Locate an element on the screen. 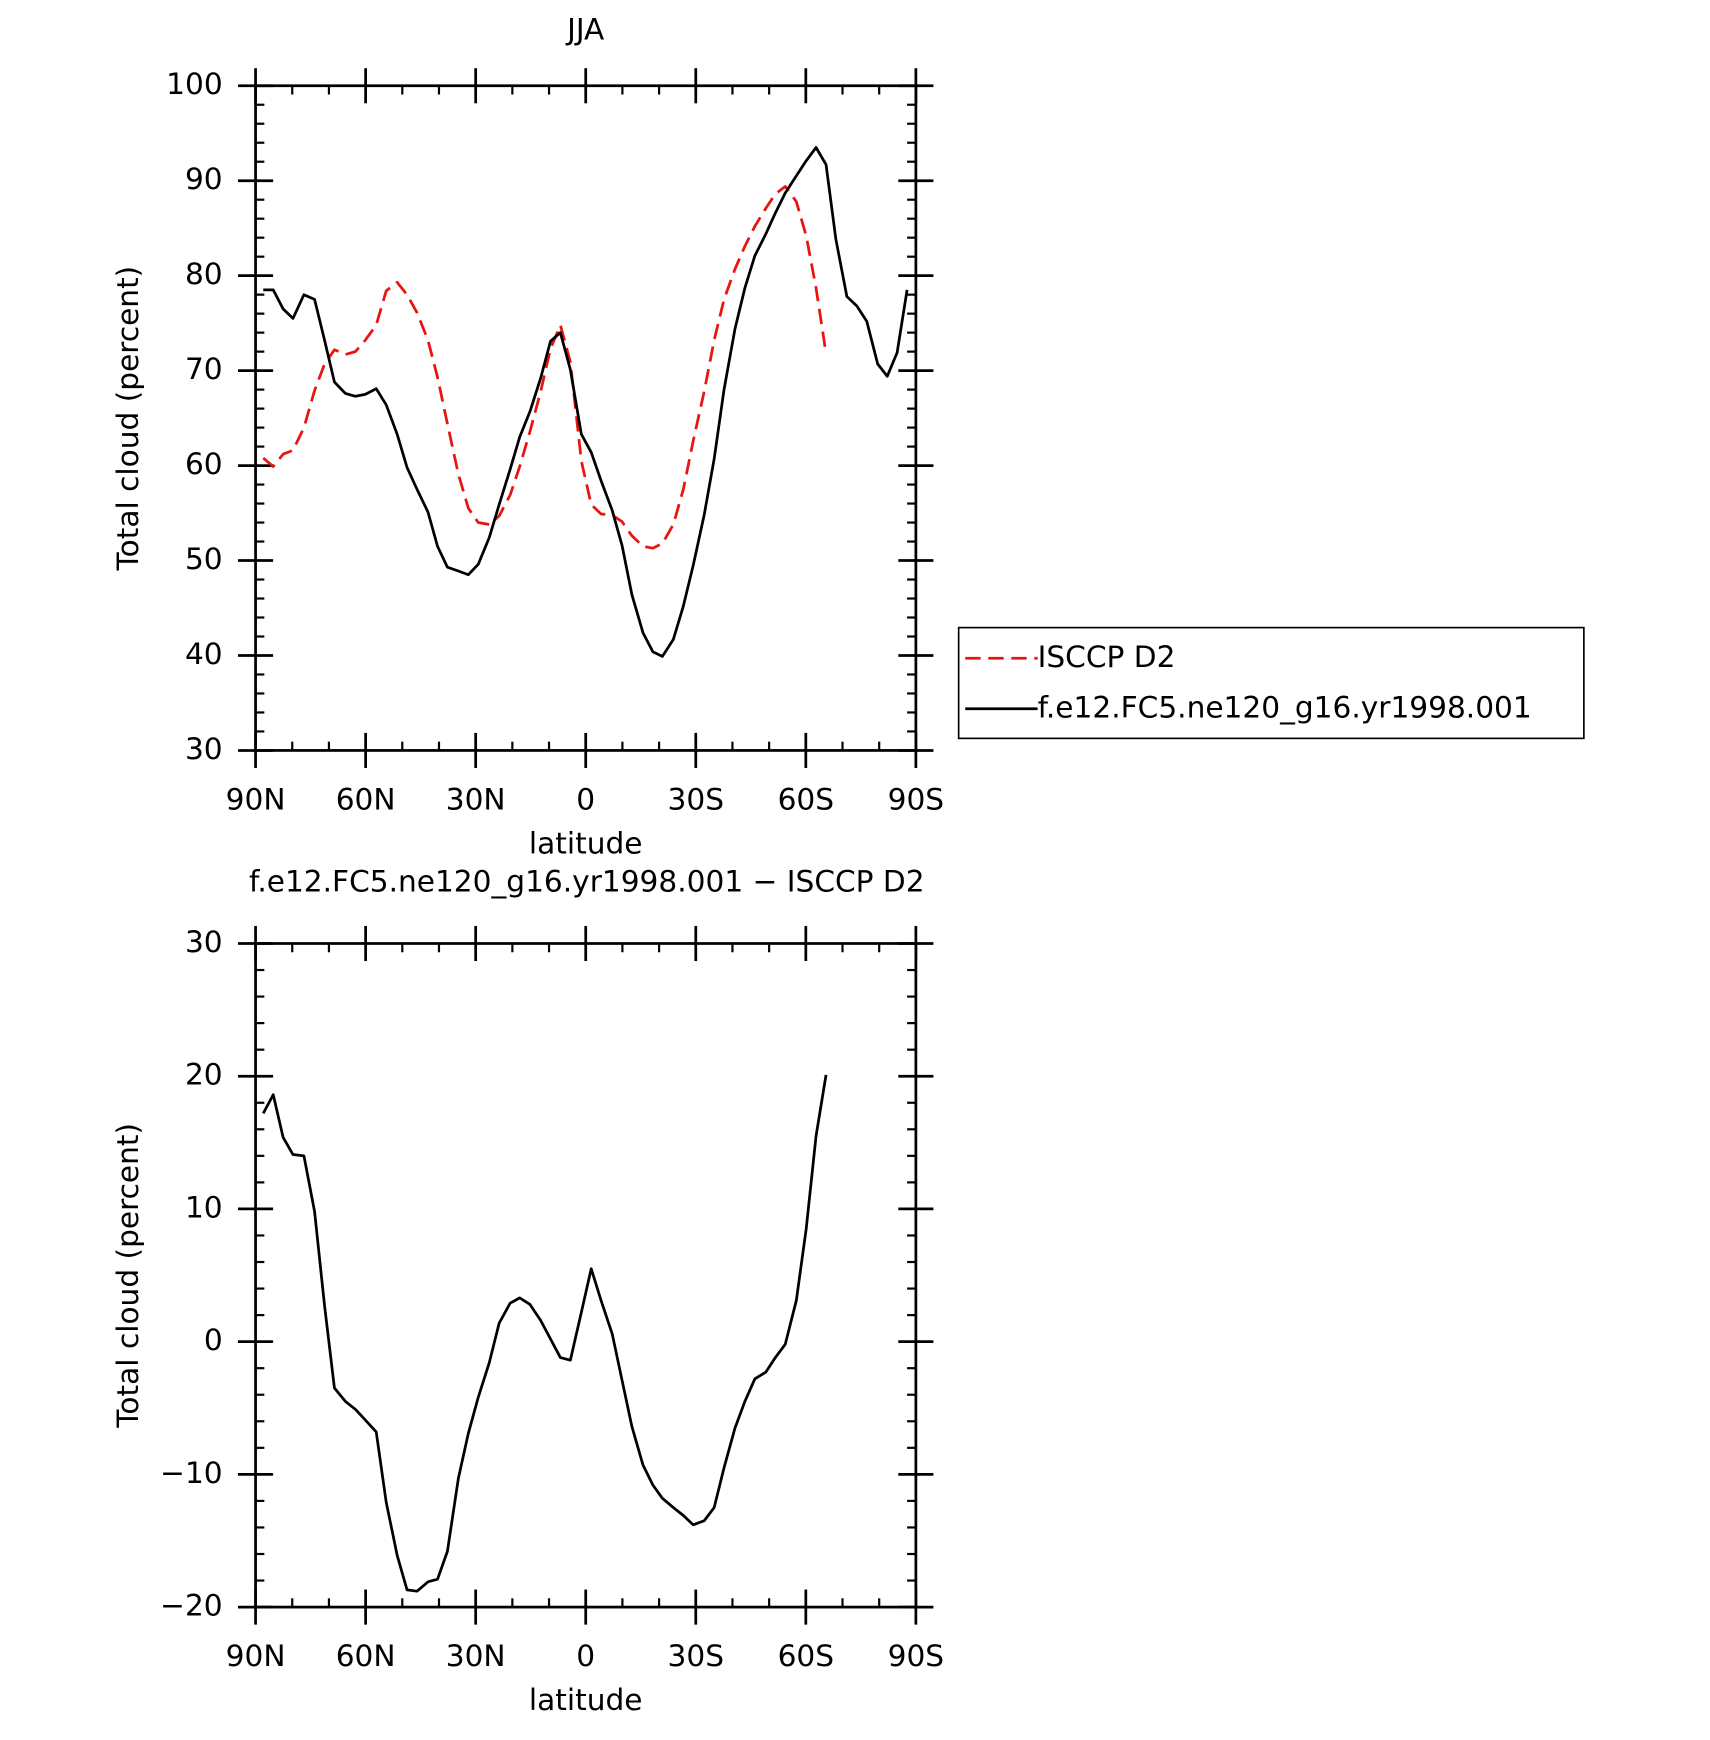  chart-title: JJA is located at coordinates (585, 29).